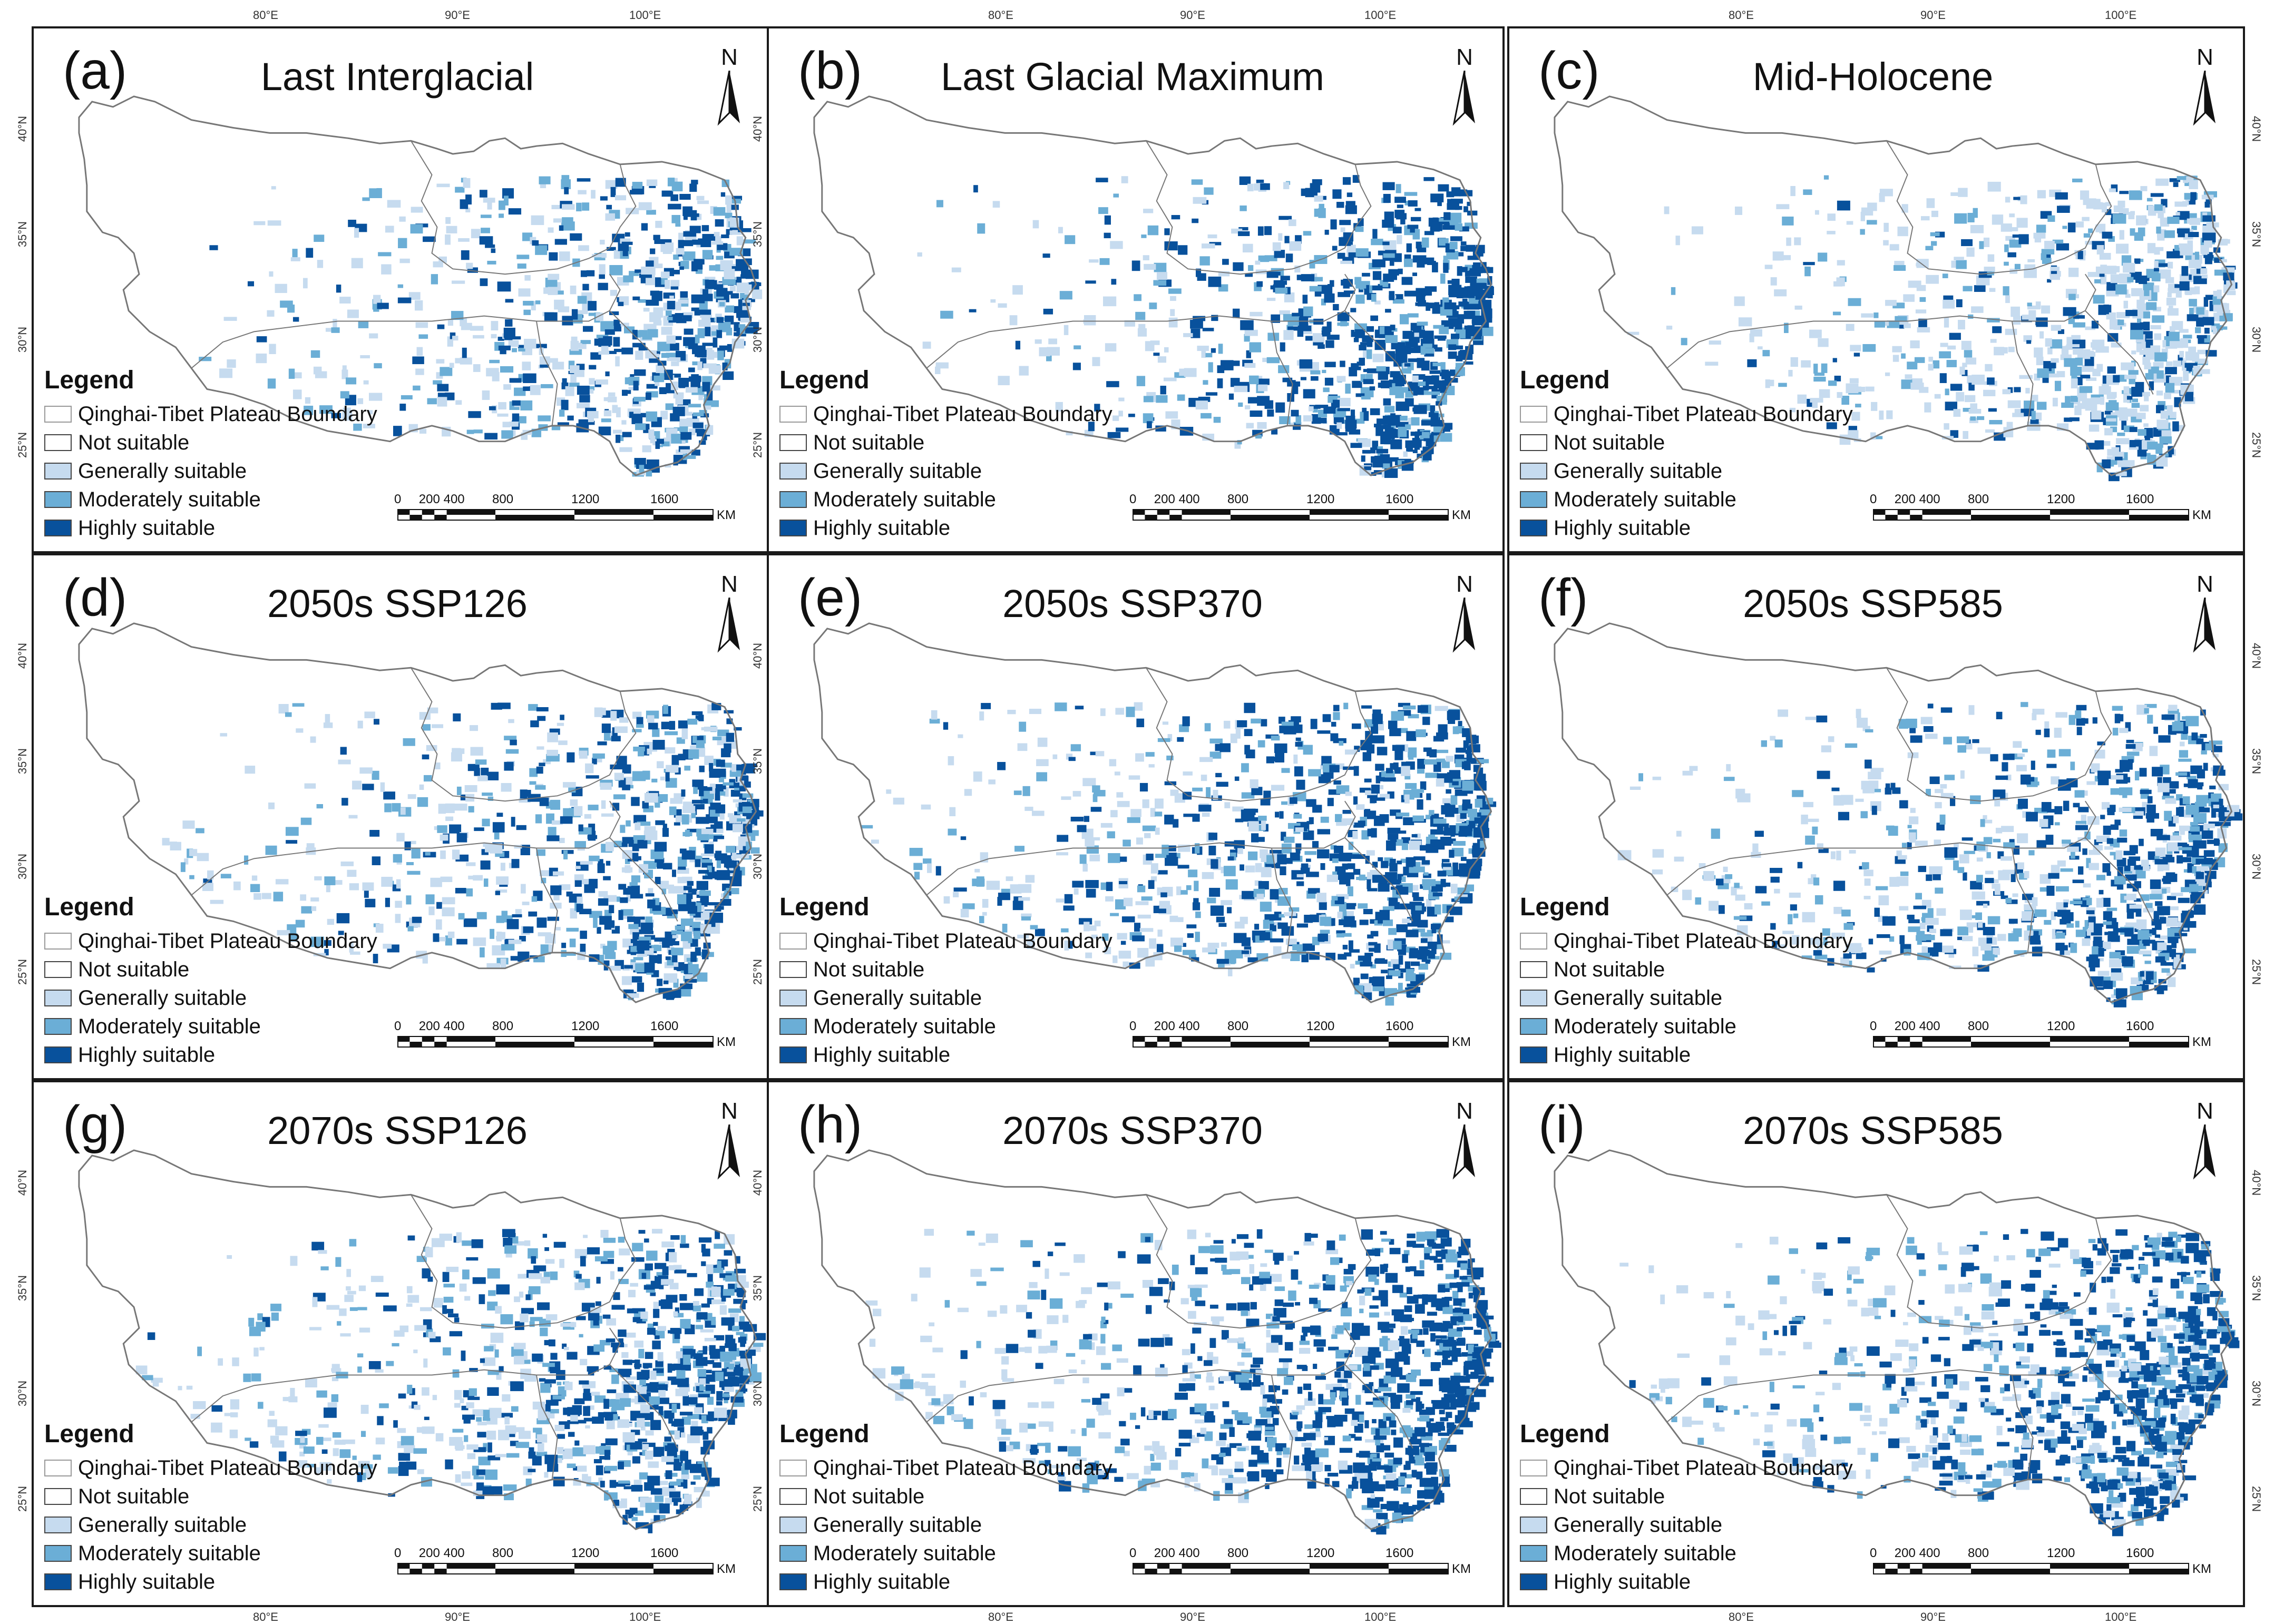  Describe the element at coordinates (1645, 500) in the screenshot. I see `legend-label: Moderately suitable` at that location.